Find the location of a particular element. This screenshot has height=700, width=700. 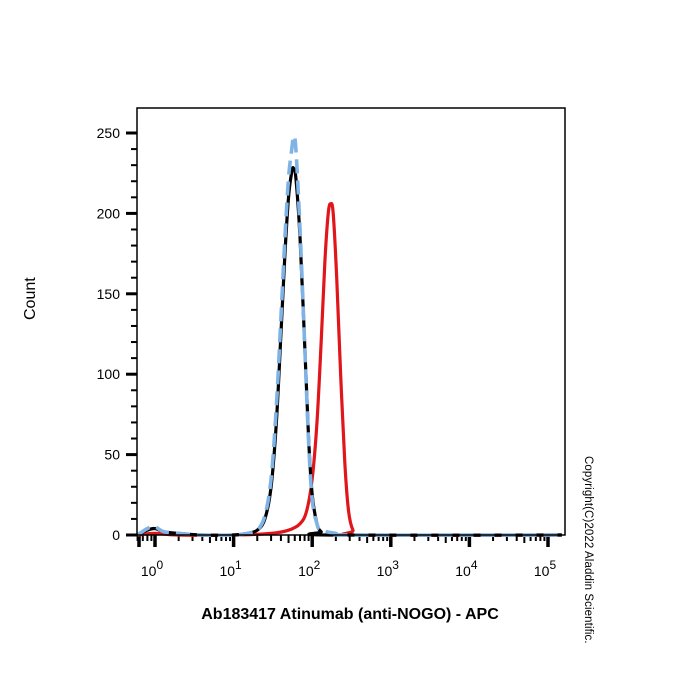

x-axis-label: Ab183417 Atinumab (anti-NOGO) - APC is located at coordinates (350, 614).